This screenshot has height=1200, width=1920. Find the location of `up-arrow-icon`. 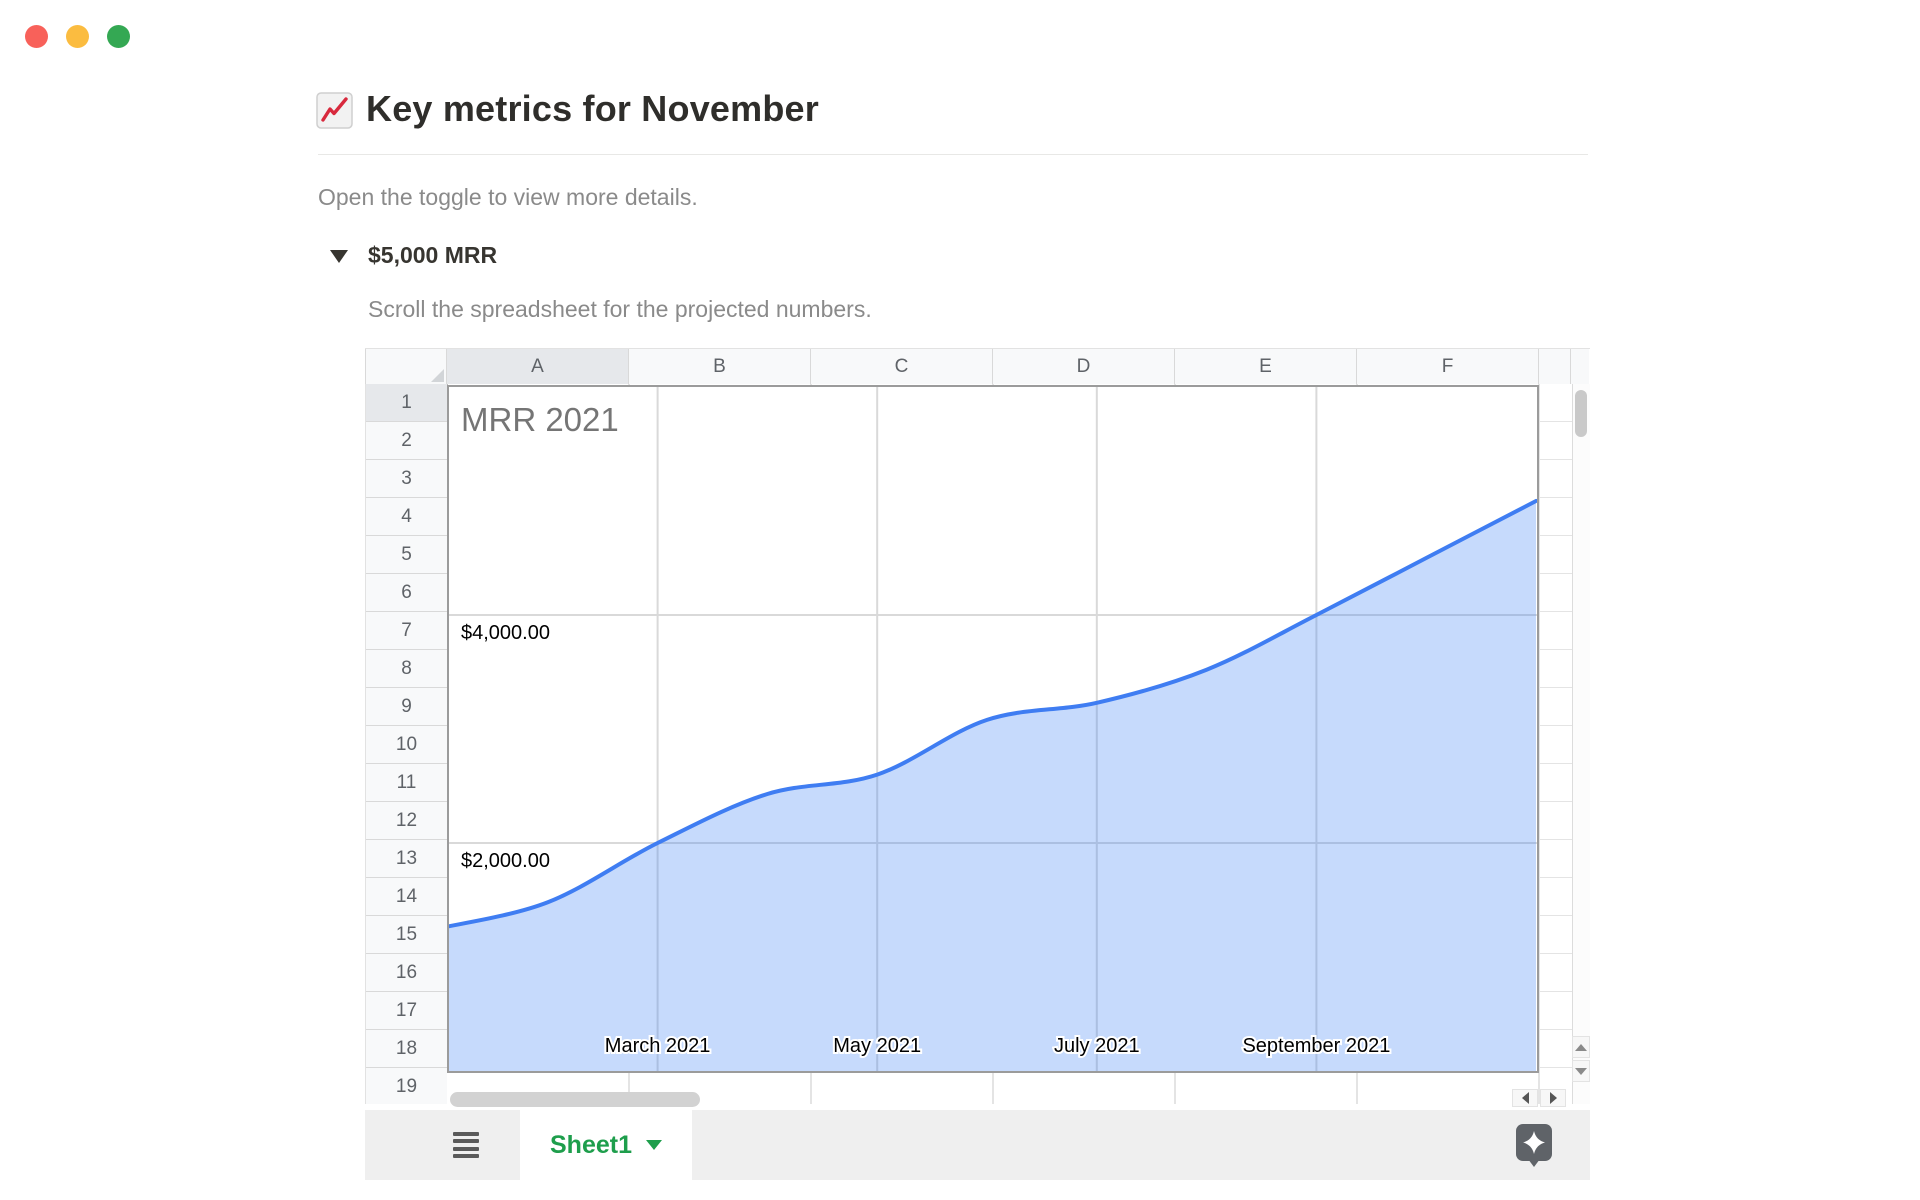

up-arrow-icon is located at coordinates (1581, 1047).